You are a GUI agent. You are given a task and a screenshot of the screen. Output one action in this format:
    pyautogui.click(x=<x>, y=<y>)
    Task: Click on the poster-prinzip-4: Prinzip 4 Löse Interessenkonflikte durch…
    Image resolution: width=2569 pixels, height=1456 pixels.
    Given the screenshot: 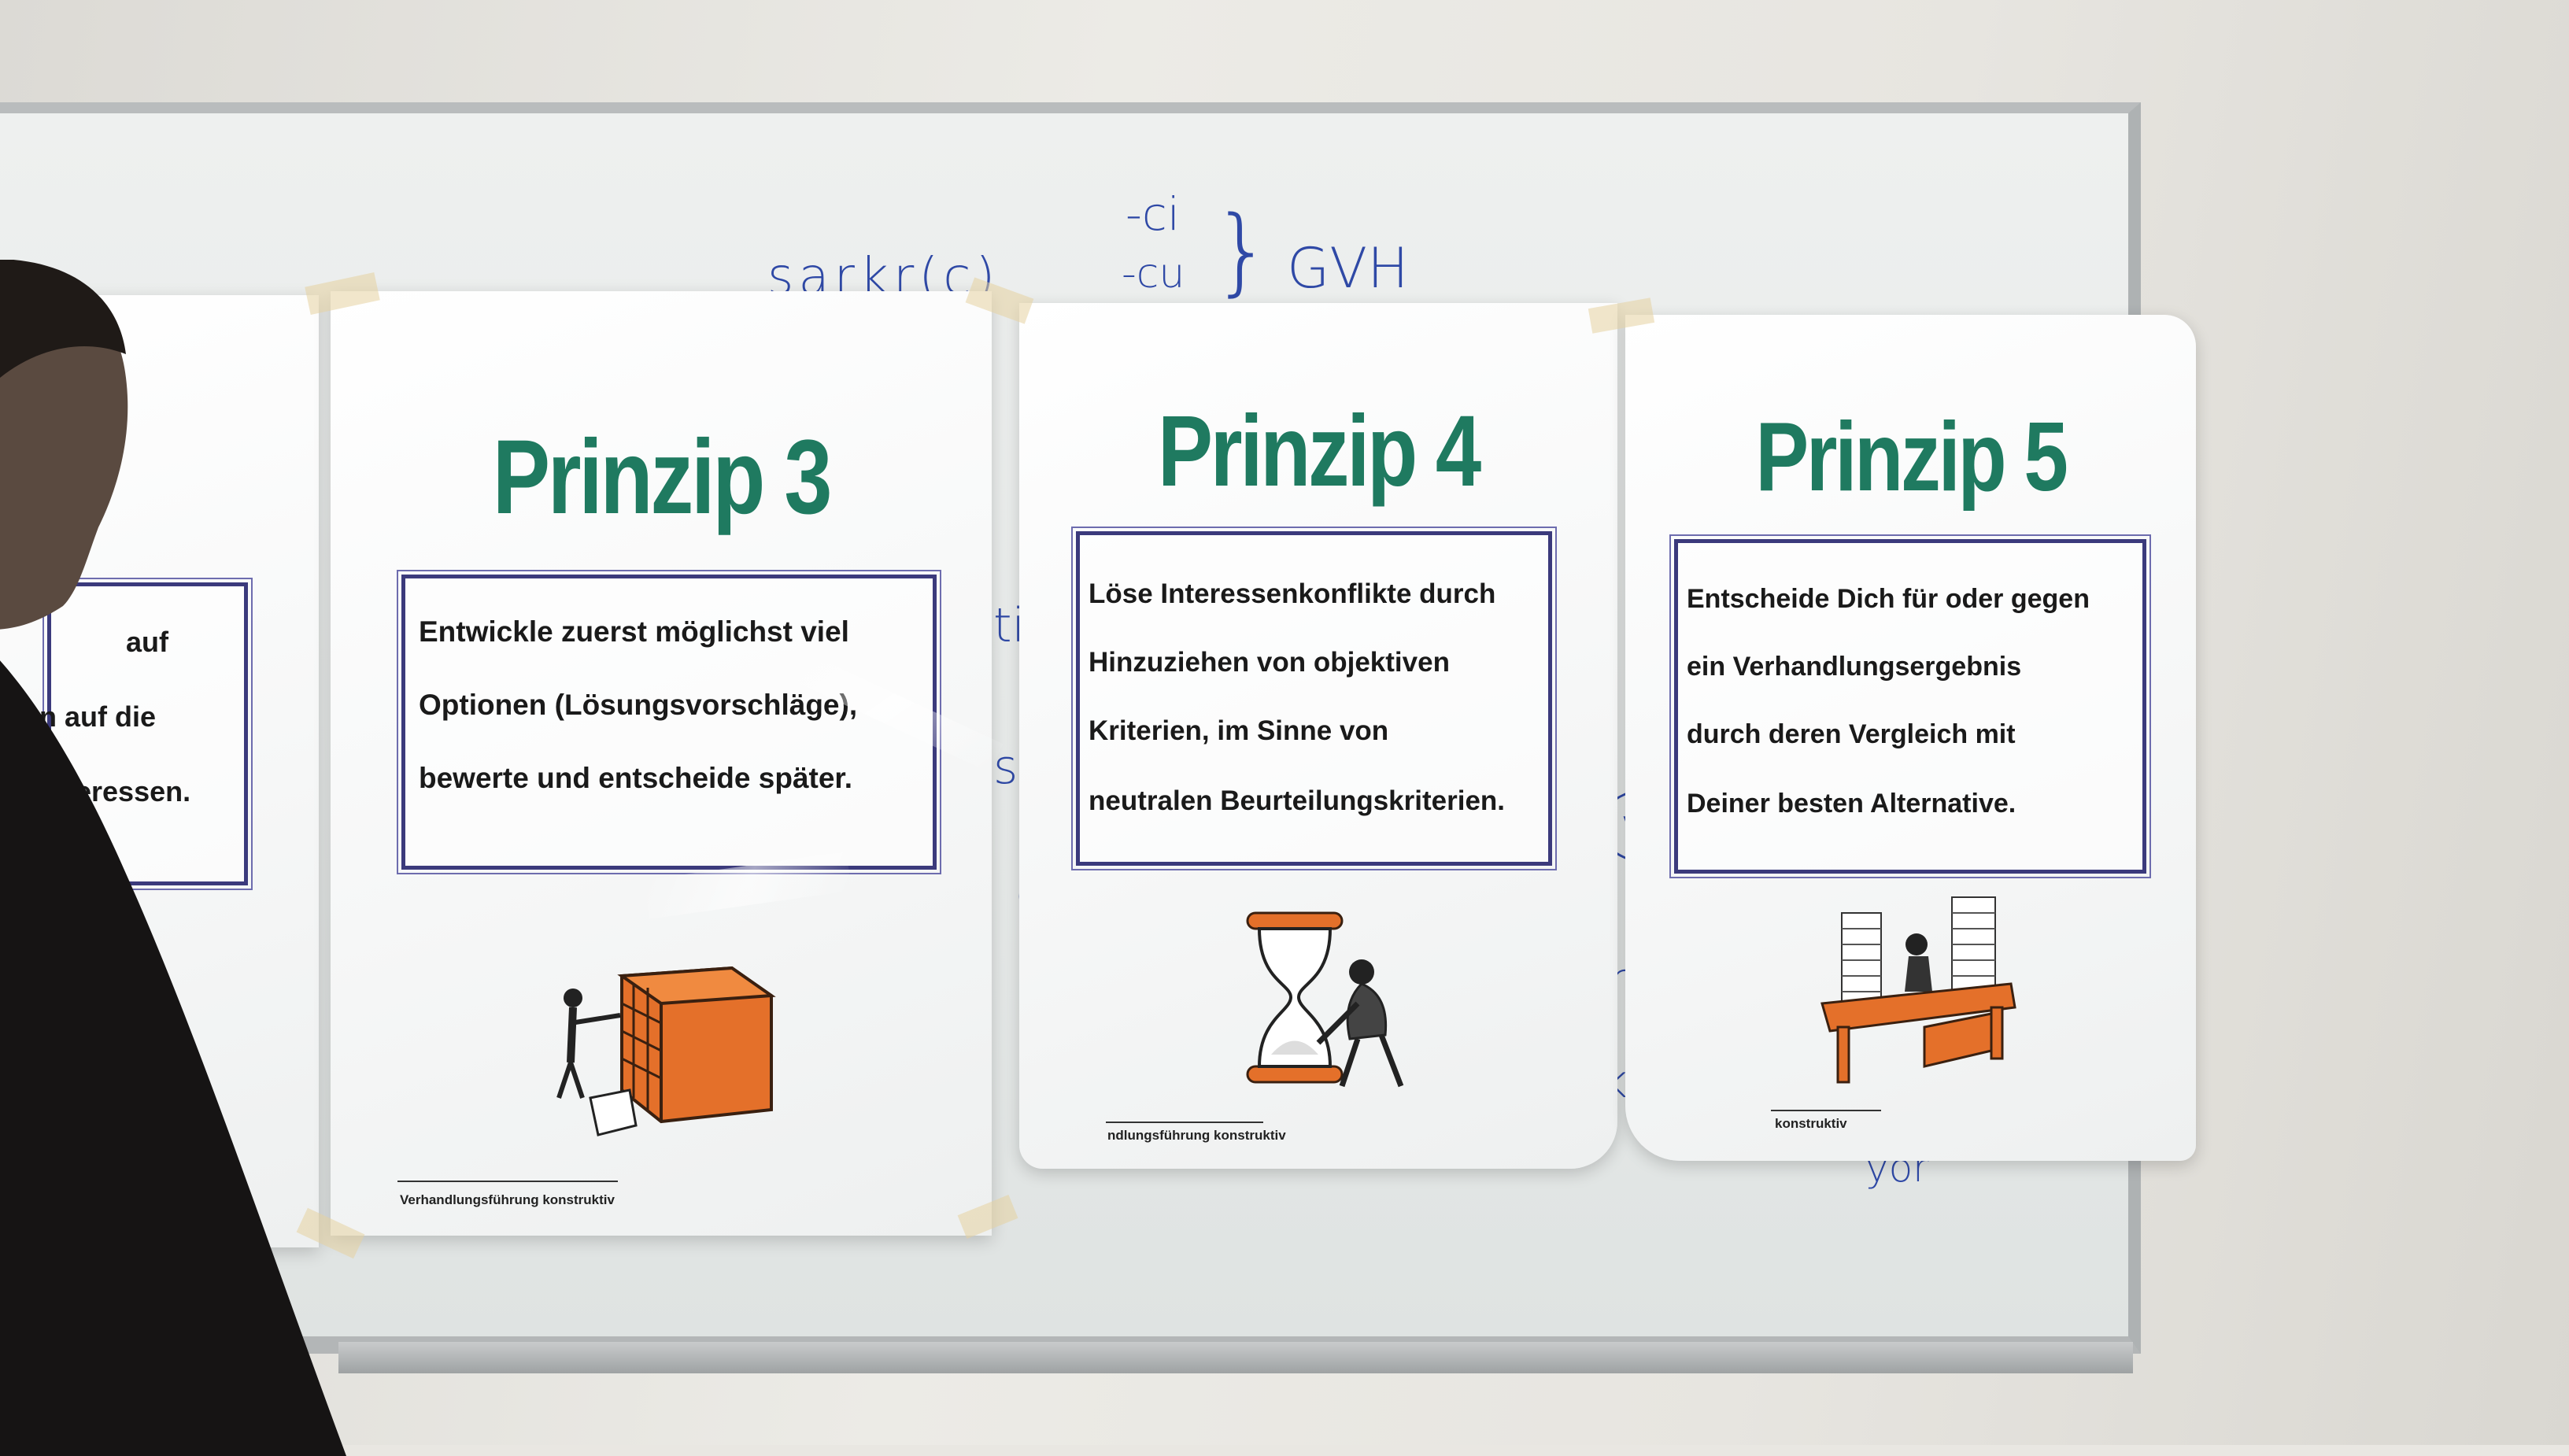 What is the action you would take?
    pyautogui.click(x=1318, y=736)
    